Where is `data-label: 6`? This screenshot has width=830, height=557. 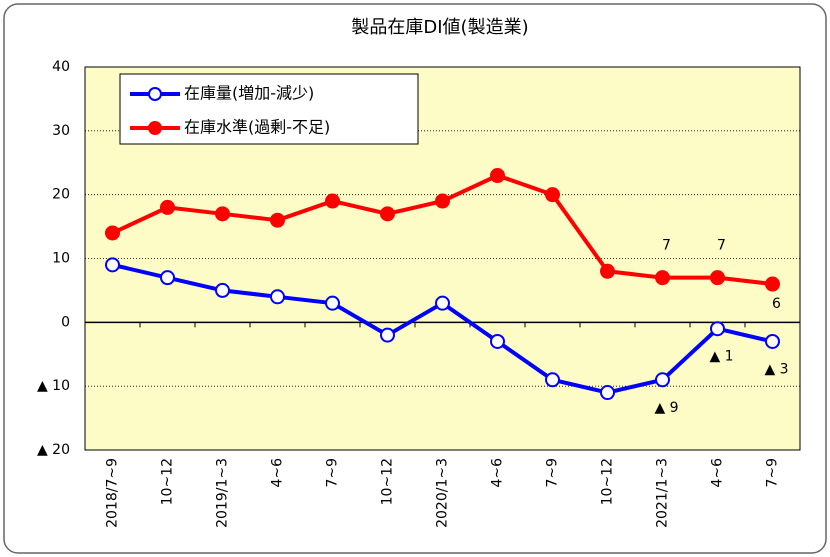 data-label: 6 is located at coordinates (776, 304).